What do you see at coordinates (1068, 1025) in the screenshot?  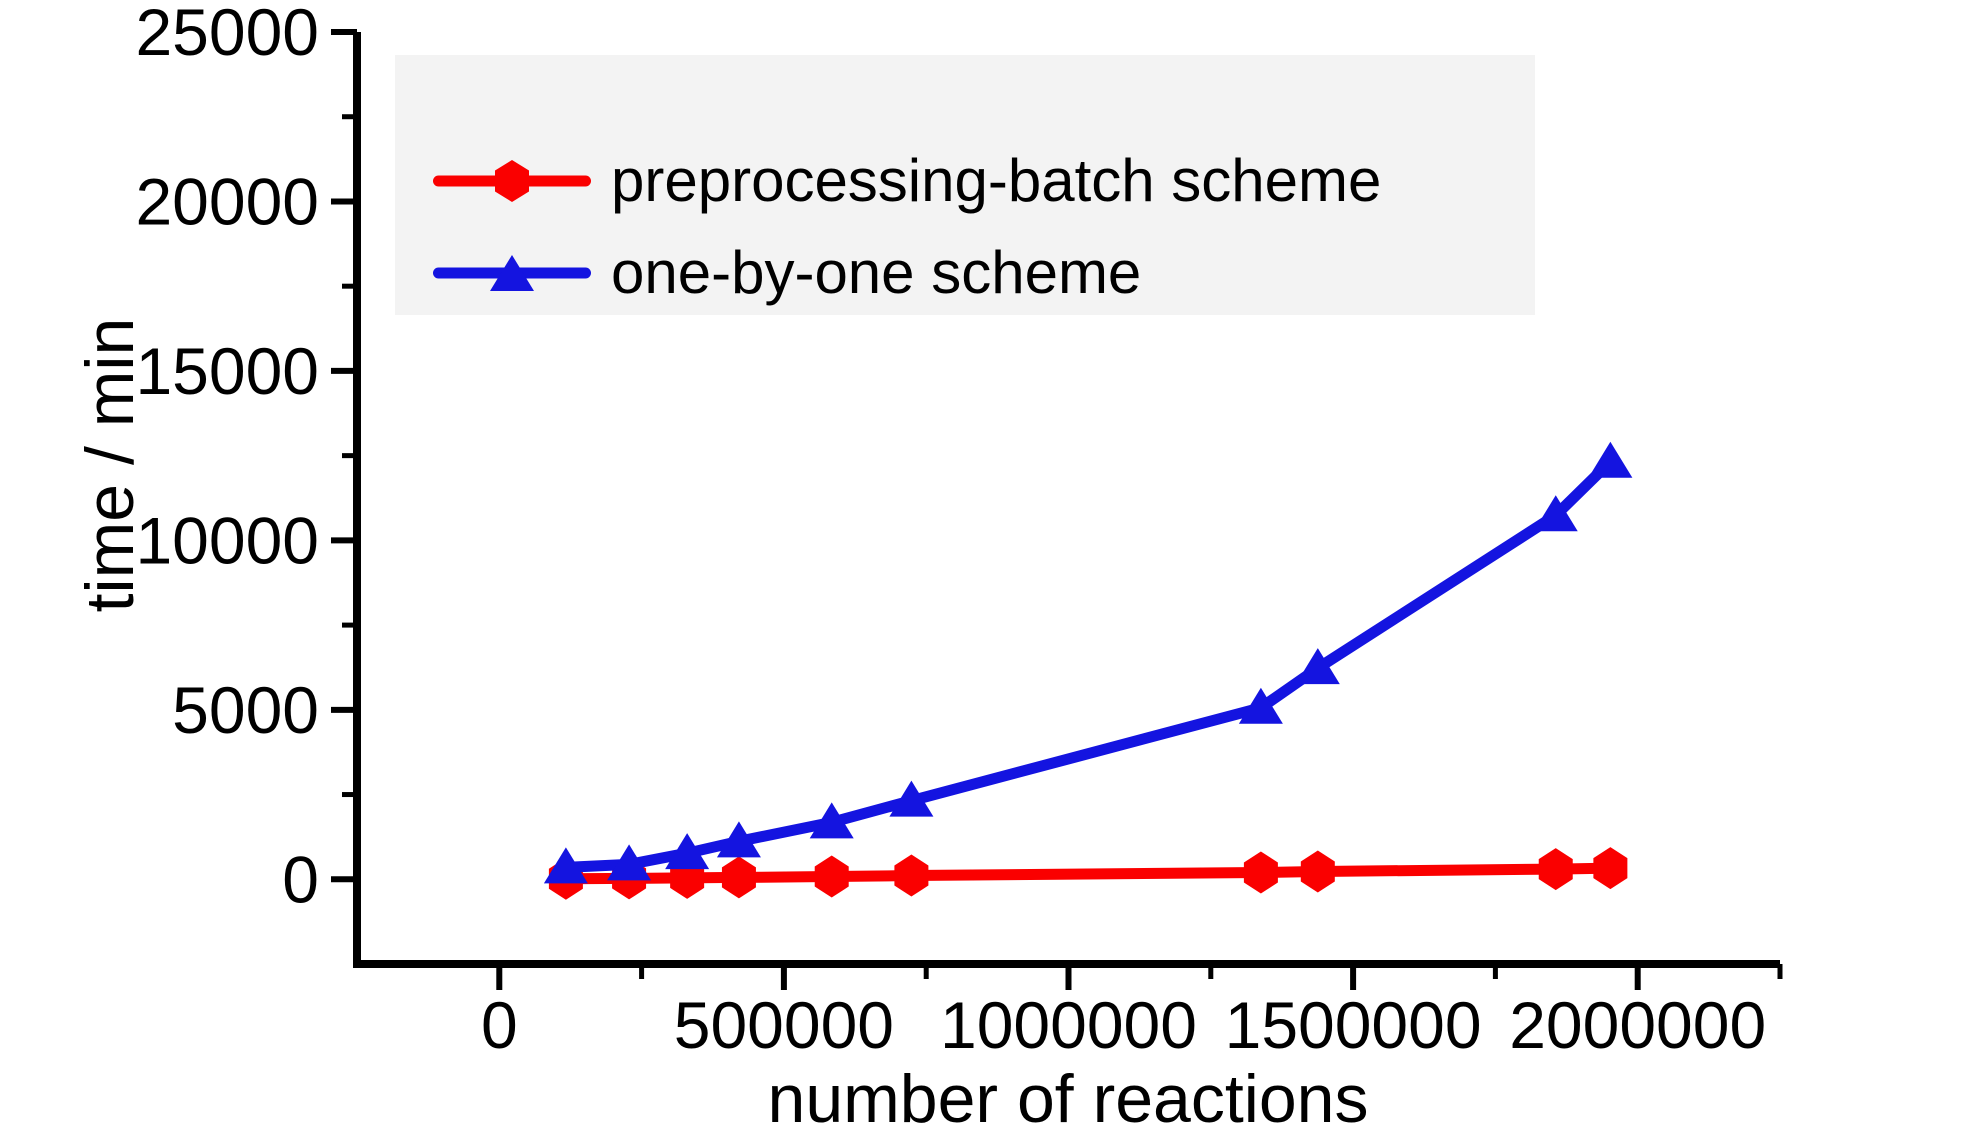 I see `x-tick-label: 1000000` at bounding box center [1068, 1025].